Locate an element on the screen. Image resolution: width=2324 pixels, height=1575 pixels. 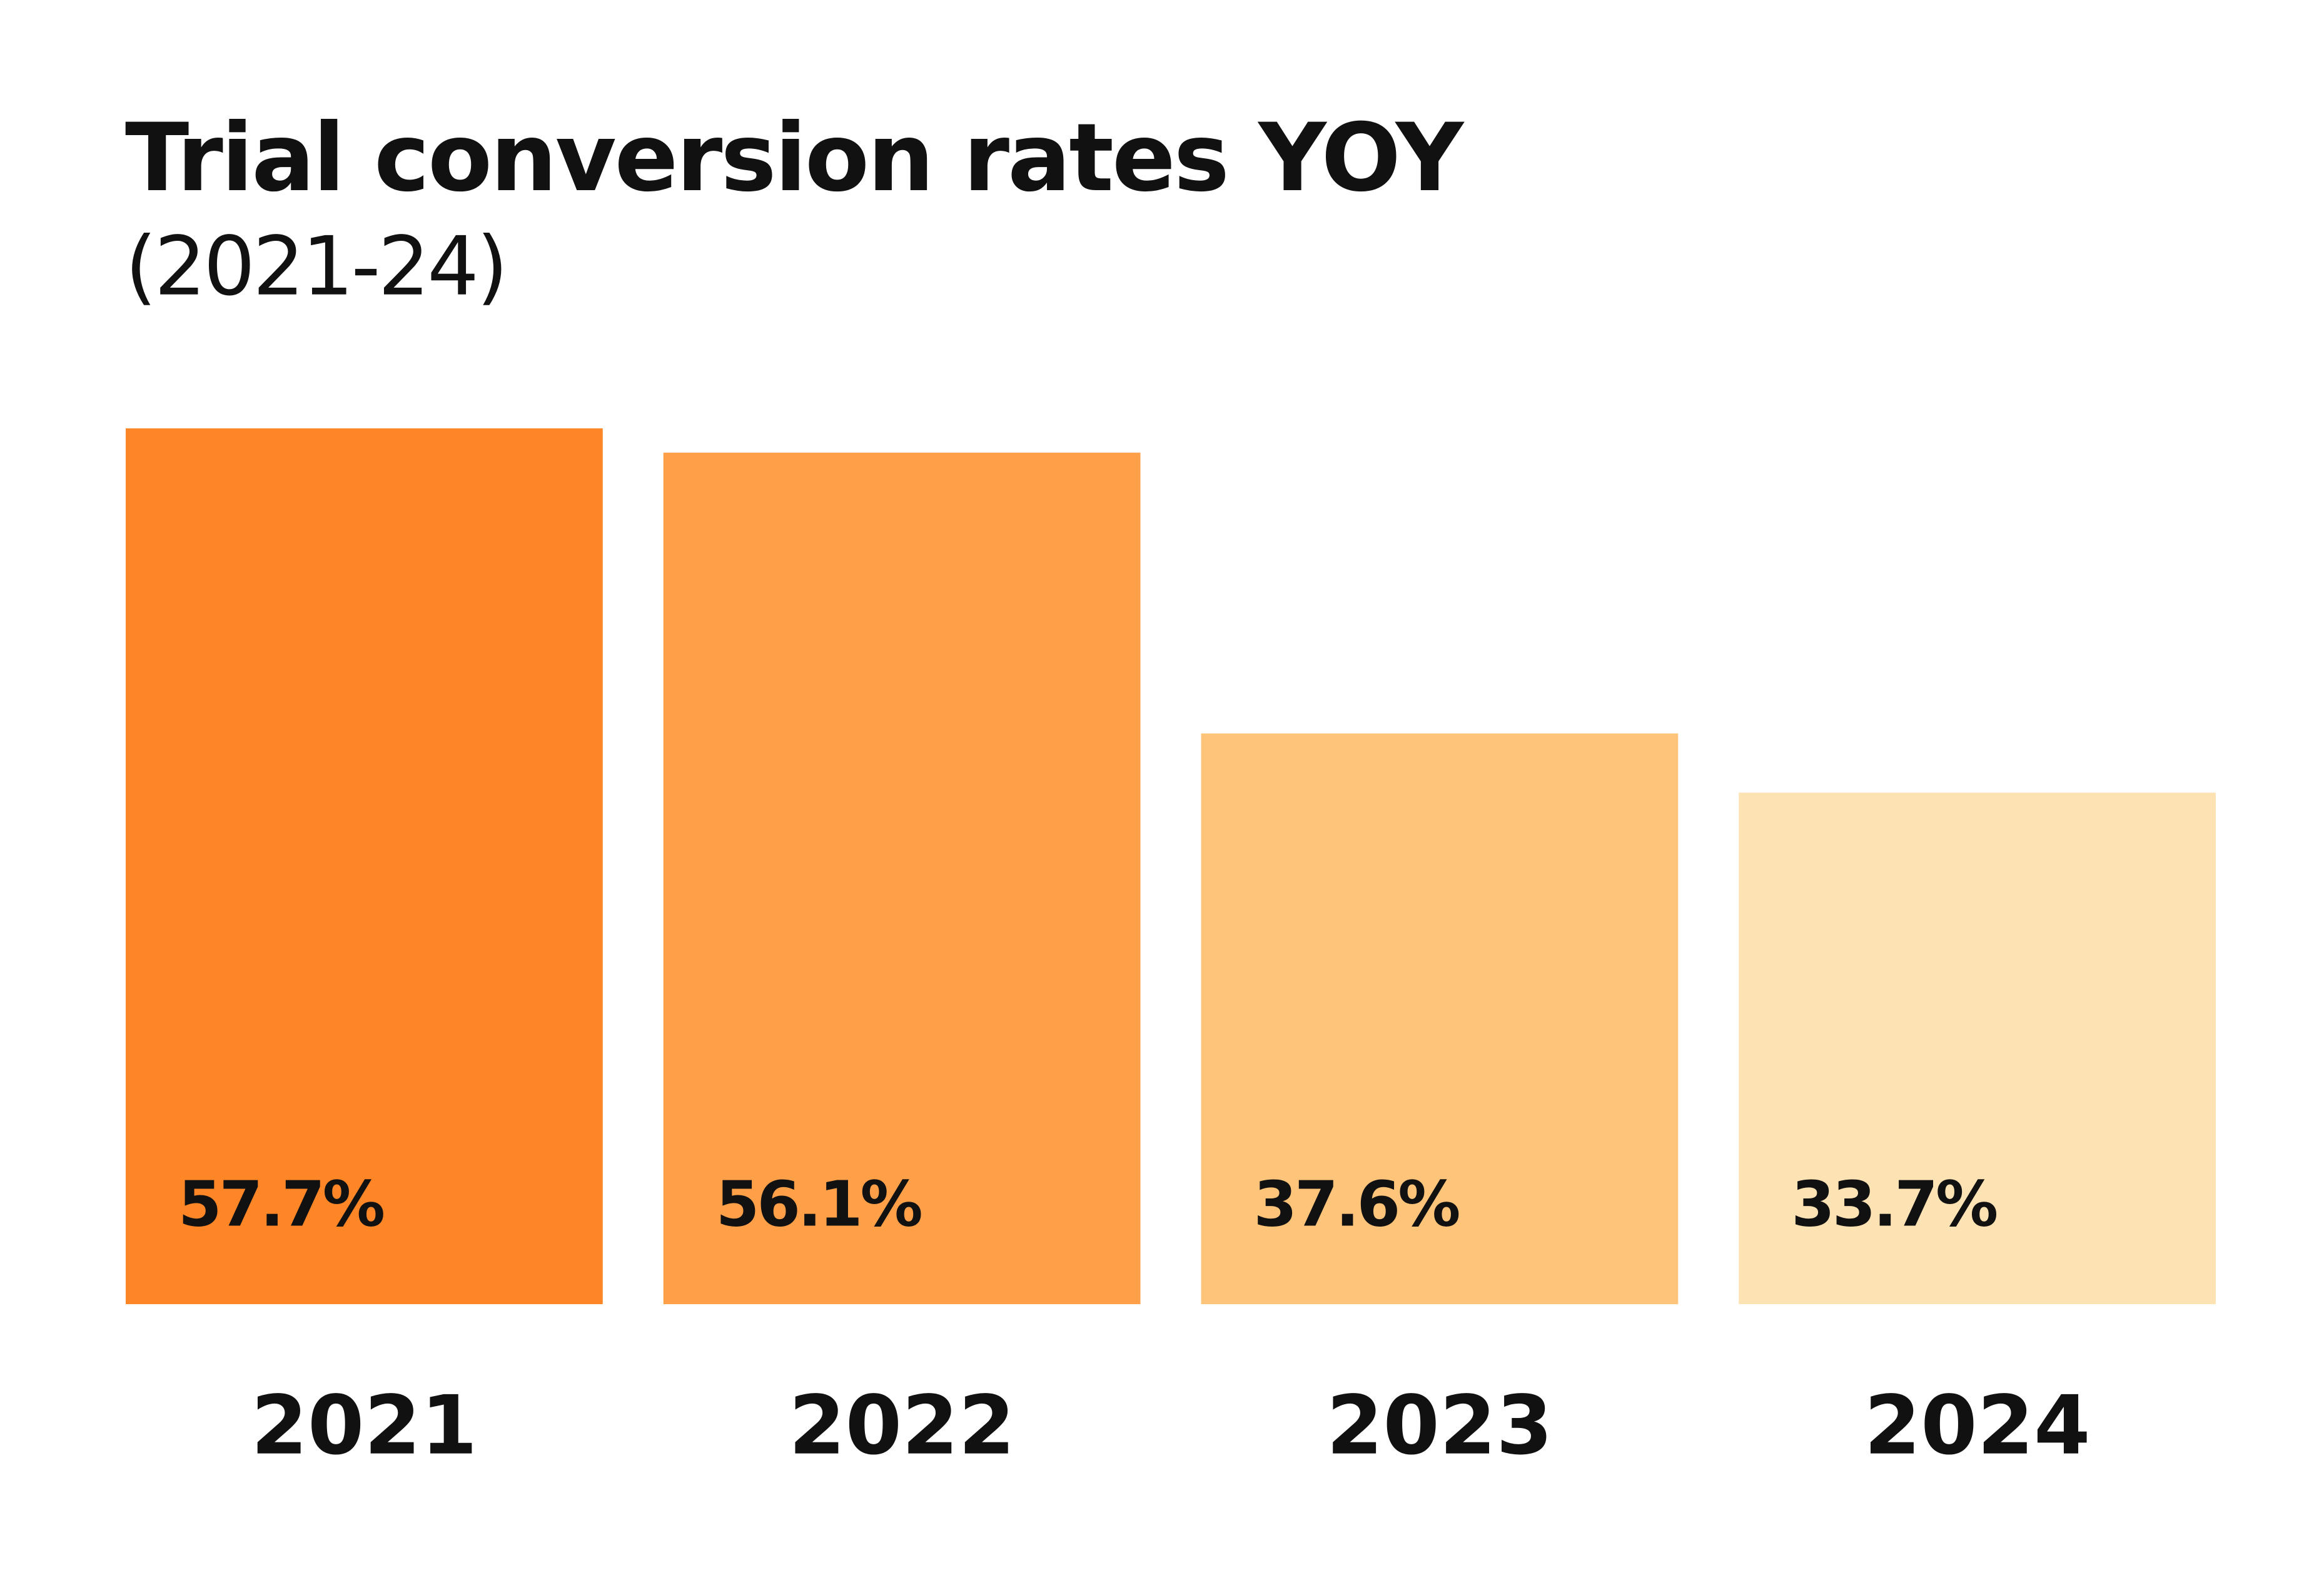
x-tick-label: 2024 is located at coordinates (1978, 1425).